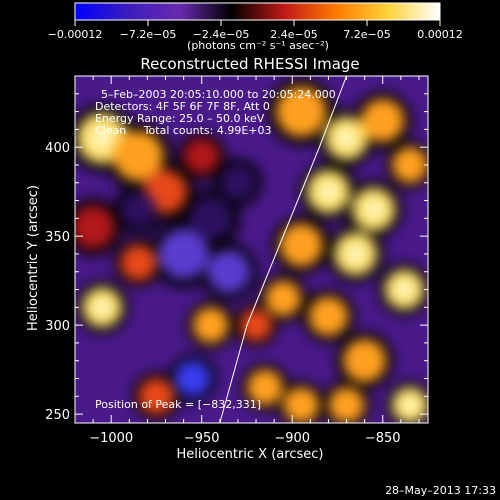 The image size is (500, 500). Describe the element at coordinates (366, 34) in the screenshot. I see `colorbar-tick-label: 7.2e−05` at that location.